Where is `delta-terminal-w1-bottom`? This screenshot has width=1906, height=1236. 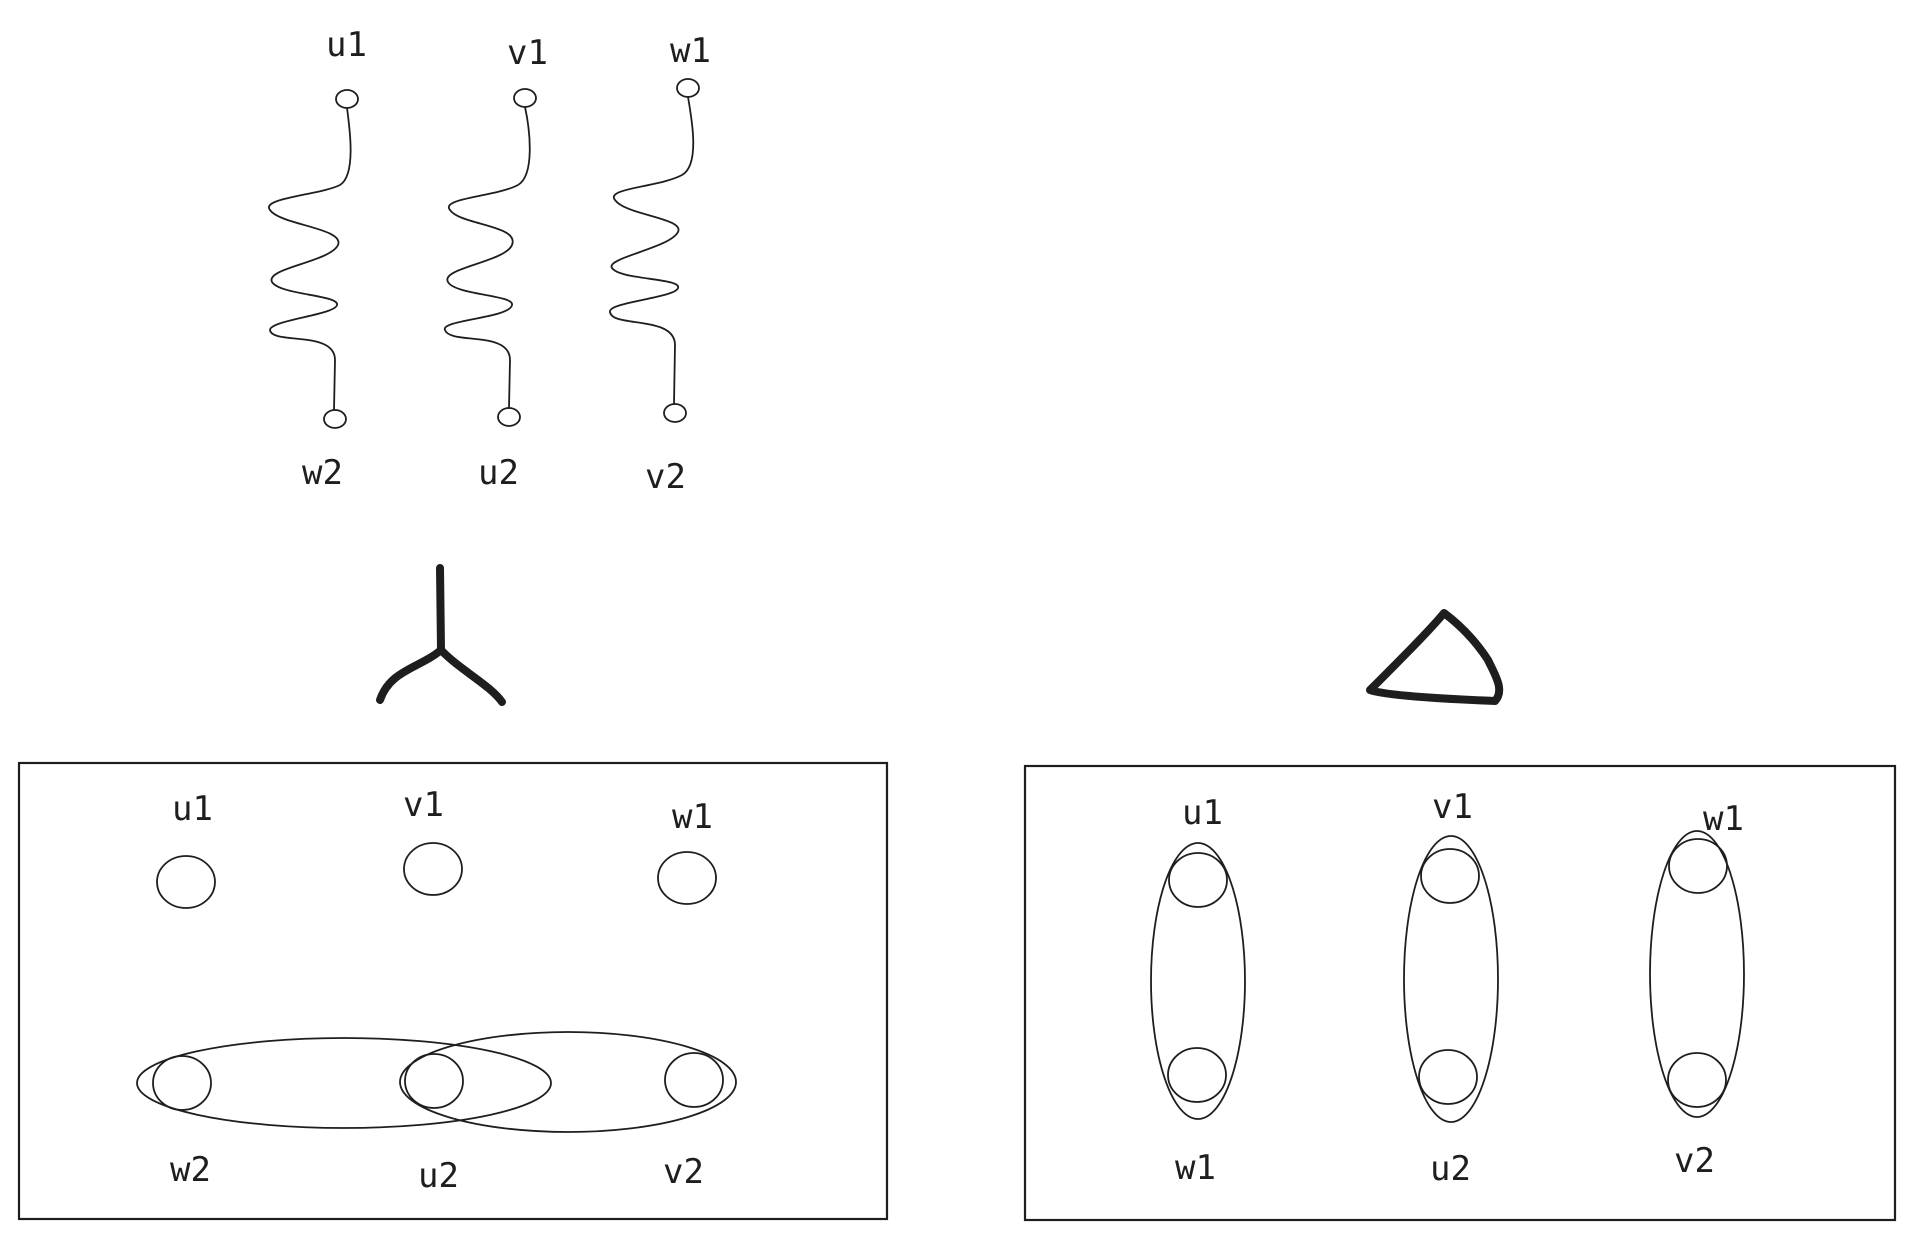
delta-terminal-w1-bottom is located at coordinates (1197, 1075).